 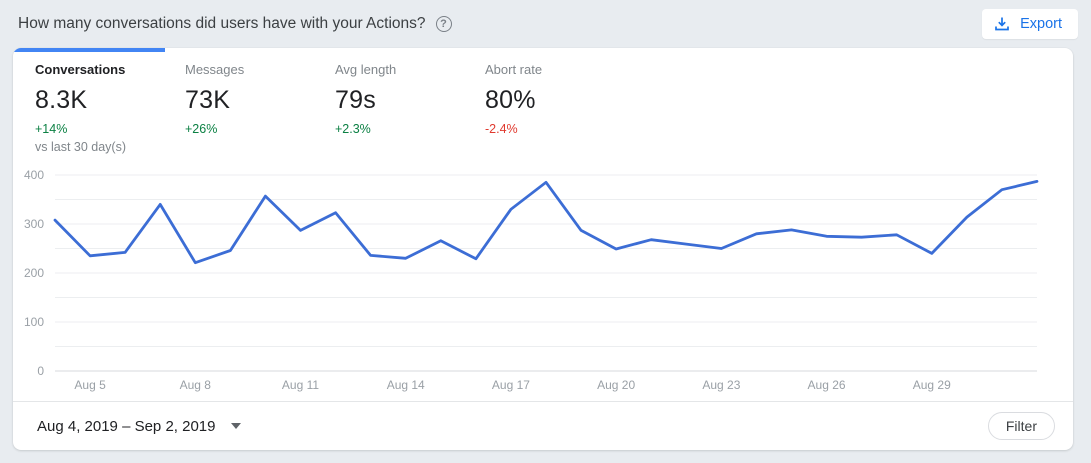 I want to click on metric-delta: +14%, so click(x=51, y=129).